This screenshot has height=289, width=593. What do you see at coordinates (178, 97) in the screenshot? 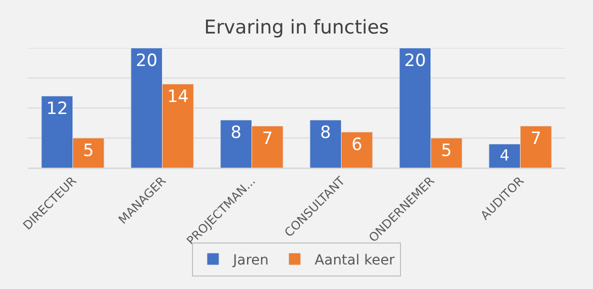
I see `data-label: 14` at bounding box center [178, 97].